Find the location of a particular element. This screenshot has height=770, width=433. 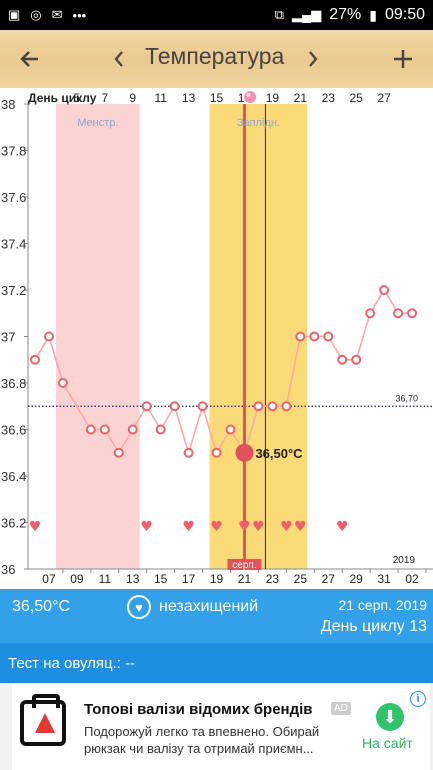

cycle-day-label: 19 is located at coordinates (273, 98).